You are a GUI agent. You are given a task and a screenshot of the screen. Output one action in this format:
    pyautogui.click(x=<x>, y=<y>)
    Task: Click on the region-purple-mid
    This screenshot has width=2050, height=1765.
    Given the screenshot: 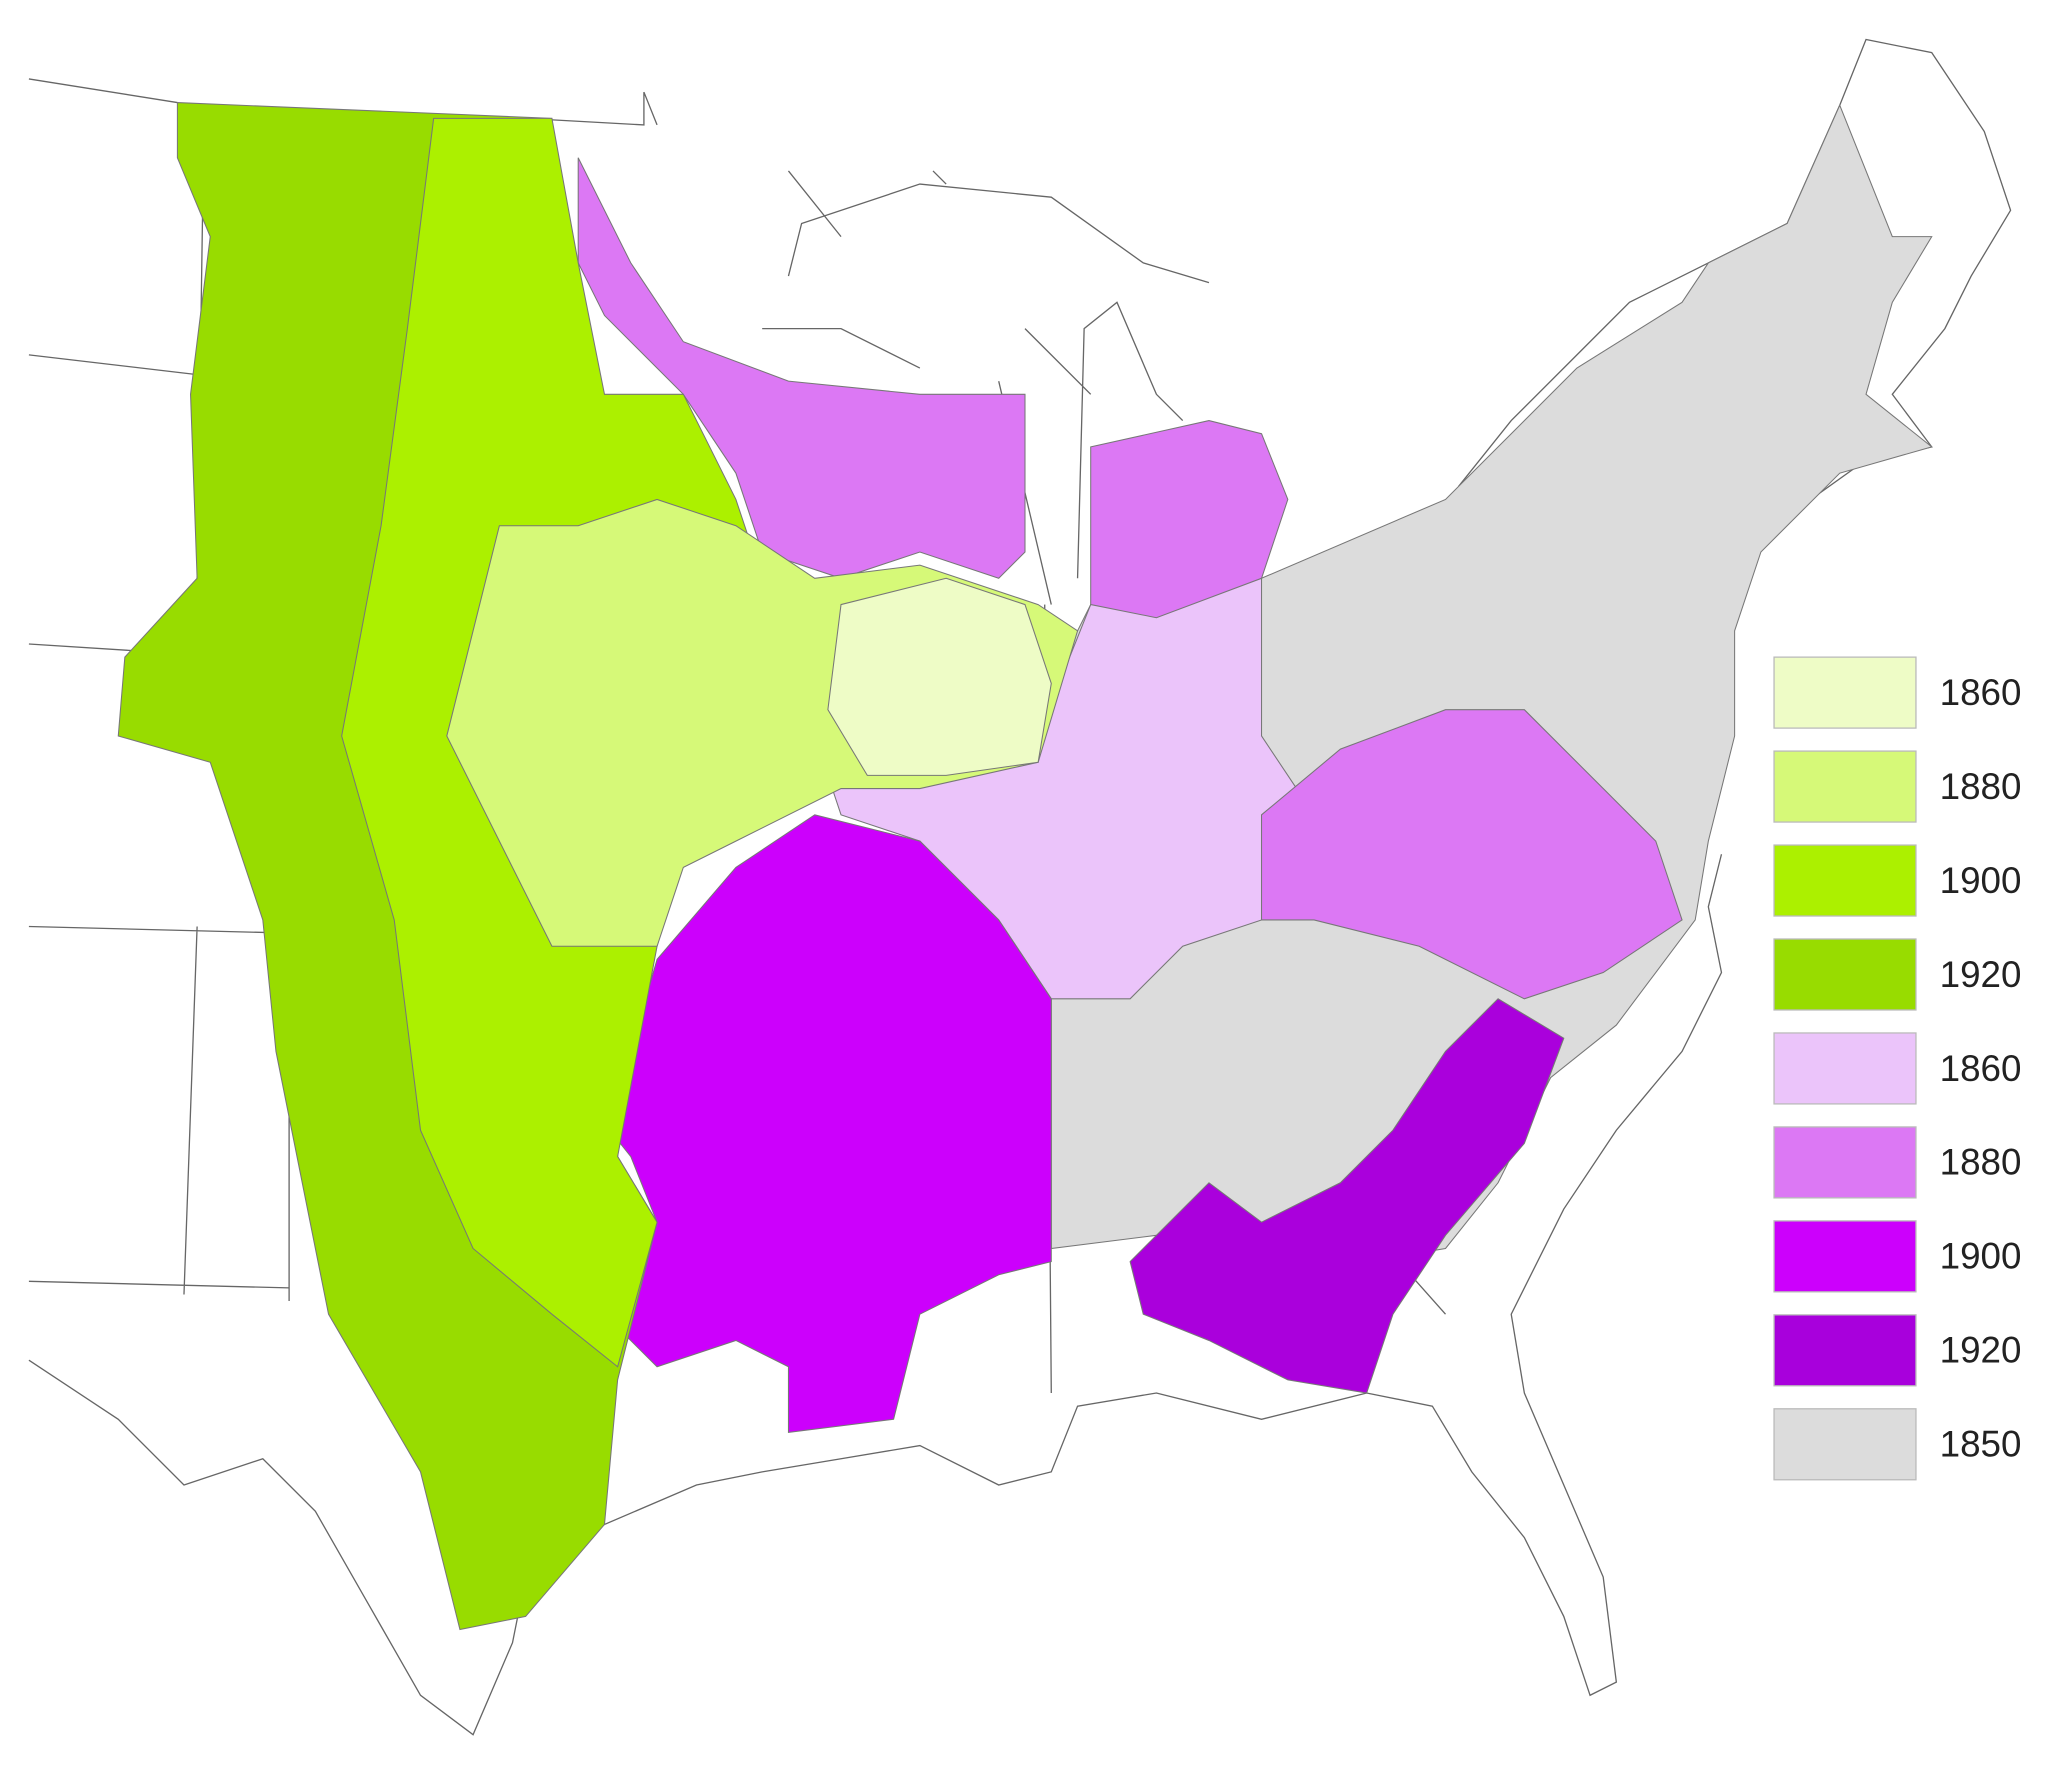 What is the action you would take?
    pyautogui.click(x=801, y=368)
    